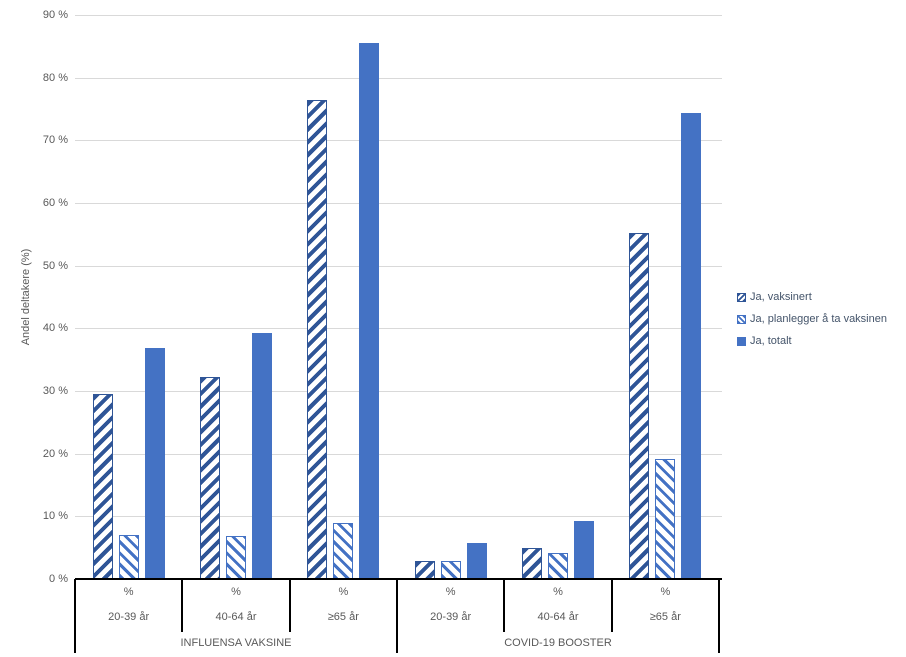 Image resolution: width=906 pixels, height=657 pixels. I want to click on legend-item: Ja, planlegger å ta vaksinen, so click(812, 319).